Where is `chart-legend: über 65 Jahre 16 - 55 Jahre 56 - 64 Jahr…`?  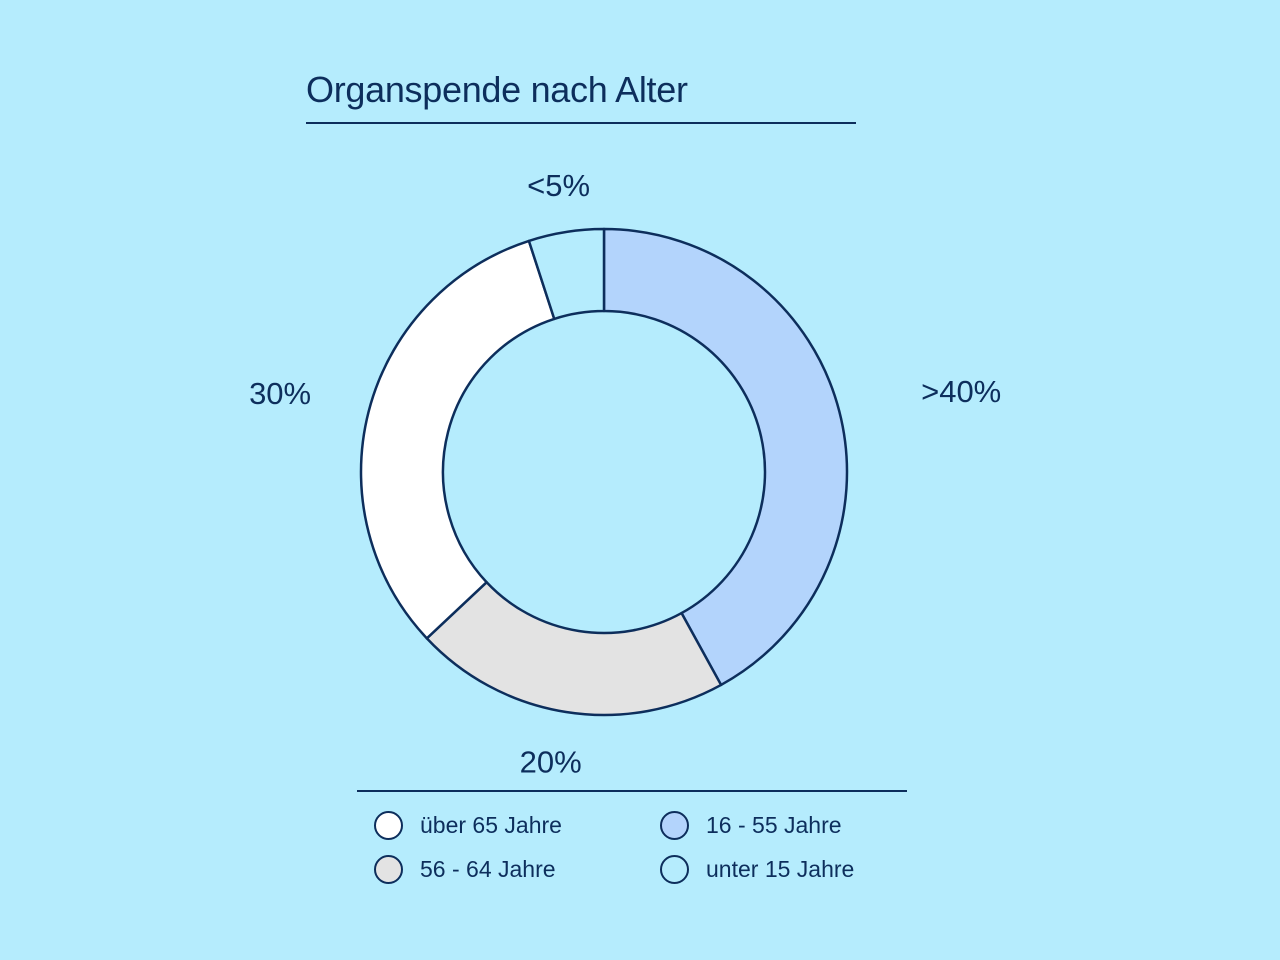 chart-legend: über 65 Jahre 16 - 55 Jahre 56 - 64 Jahr… is located at coordinates (644, 847).